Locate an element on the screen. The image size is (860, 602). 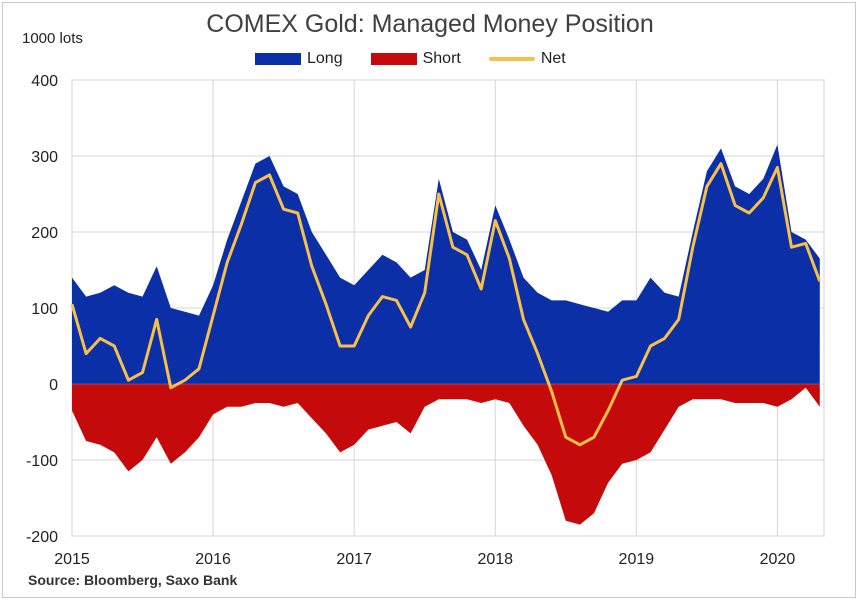
legend-item-short: Short is located at coordinates (415, 59).